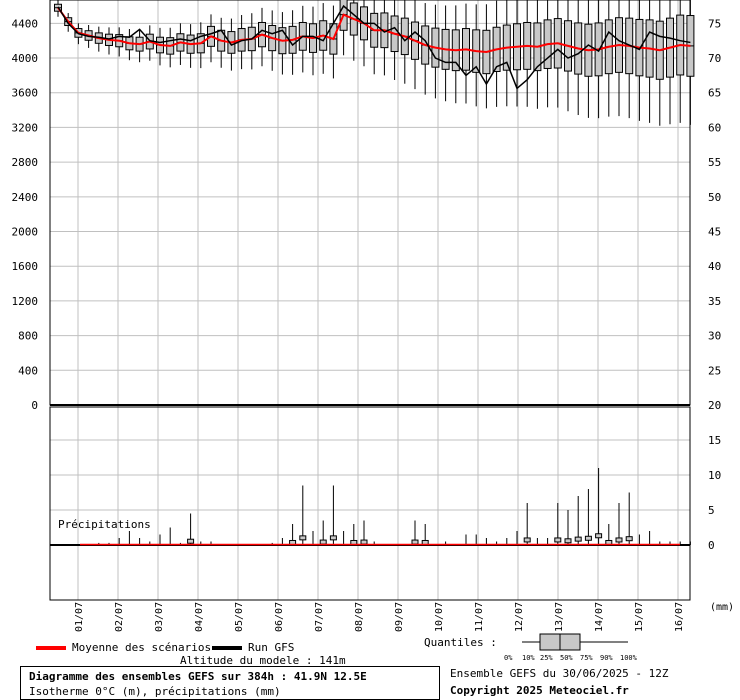 This screenshot has height=700, width=740. I want to click on left-tick-label: 800, so click(28, 336).